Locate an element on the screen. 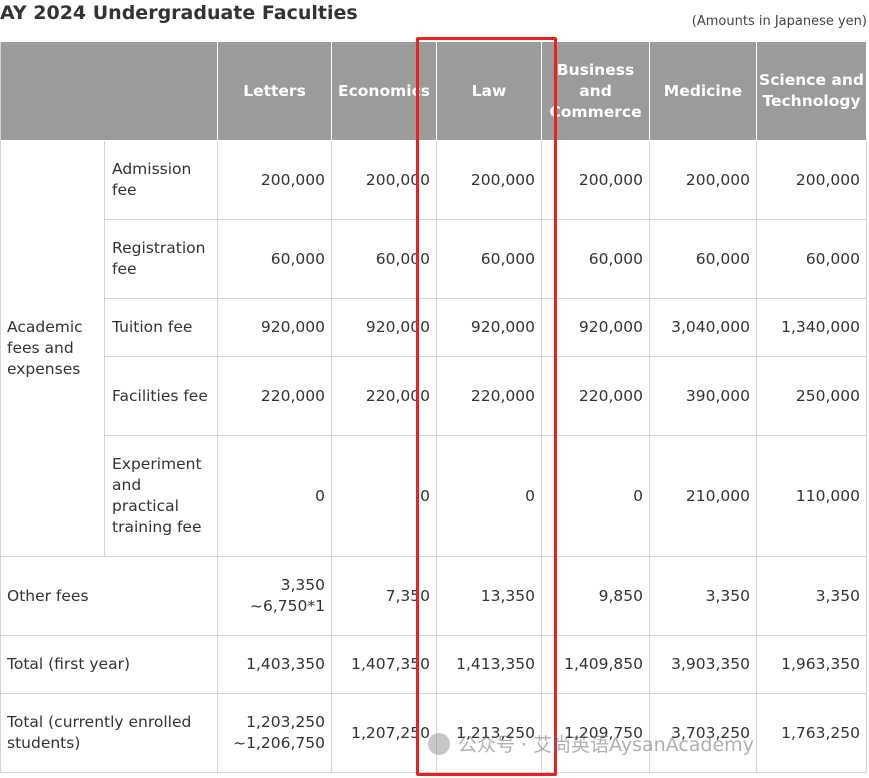 The height and width of the screenshot is (778, 869). row-label: Registration fee is located at coordinates (161, 259).